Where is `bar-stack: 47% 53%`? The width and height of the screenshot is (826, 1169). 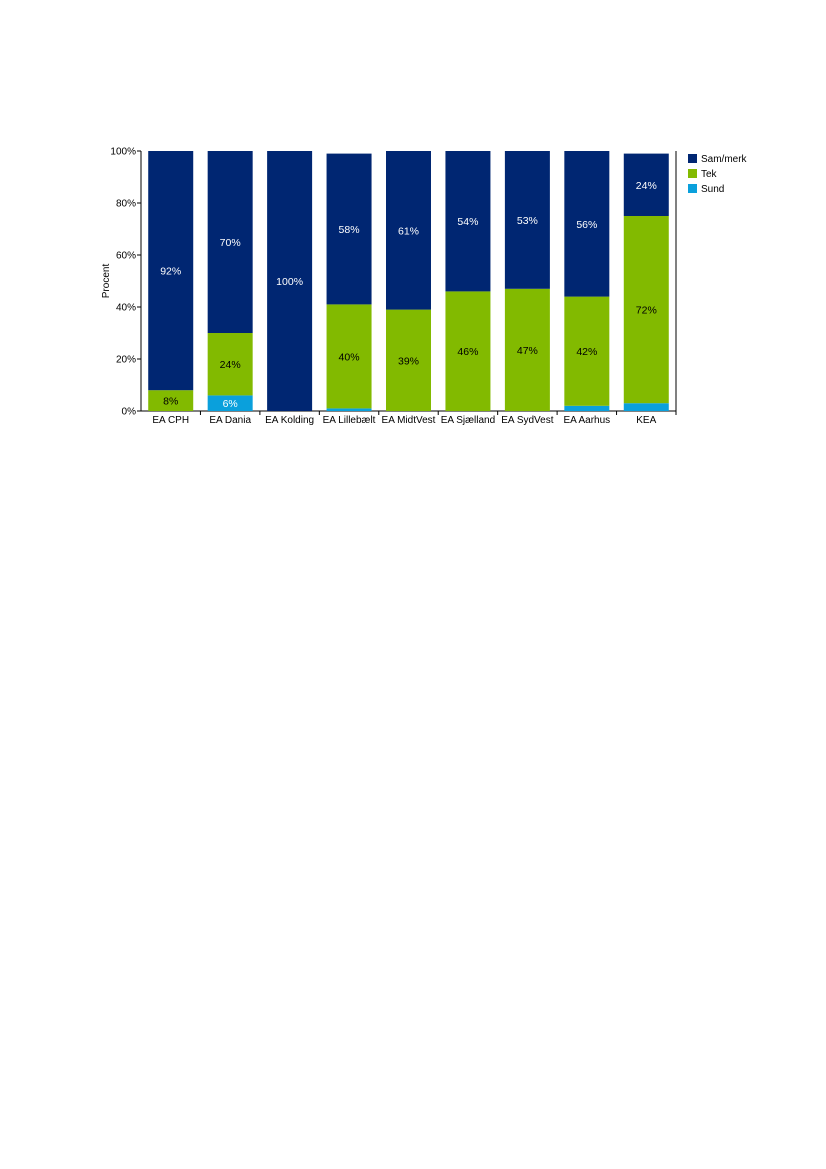 bar-stack: 47% 53% is located at coordinates (527, 281).